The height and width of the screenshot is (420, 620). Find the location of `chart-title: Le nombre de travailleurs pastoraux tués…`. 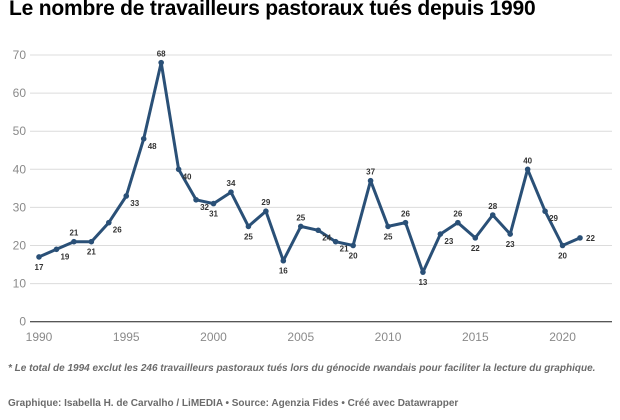

chart-title: Le nombre de travailleurs pastoraux tués… is located at coordinates (272, 10).